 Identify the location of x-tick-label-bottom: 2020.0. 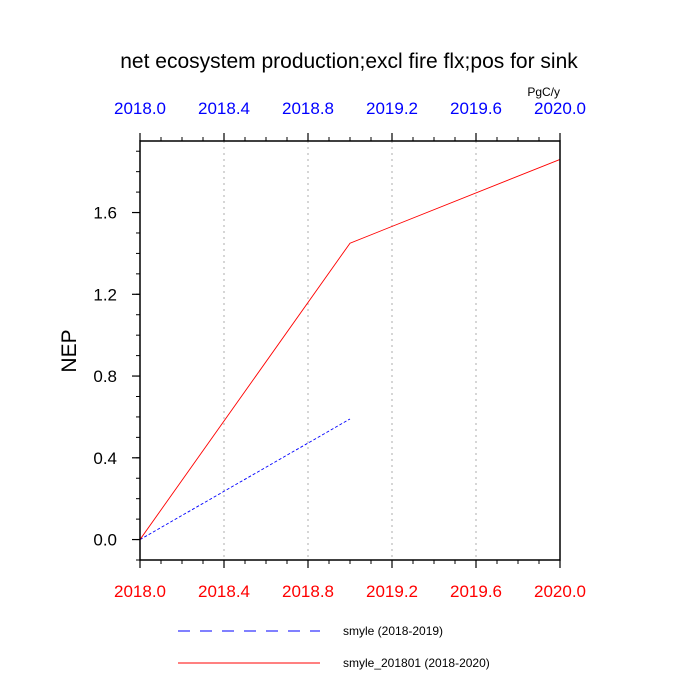
(560, 591).